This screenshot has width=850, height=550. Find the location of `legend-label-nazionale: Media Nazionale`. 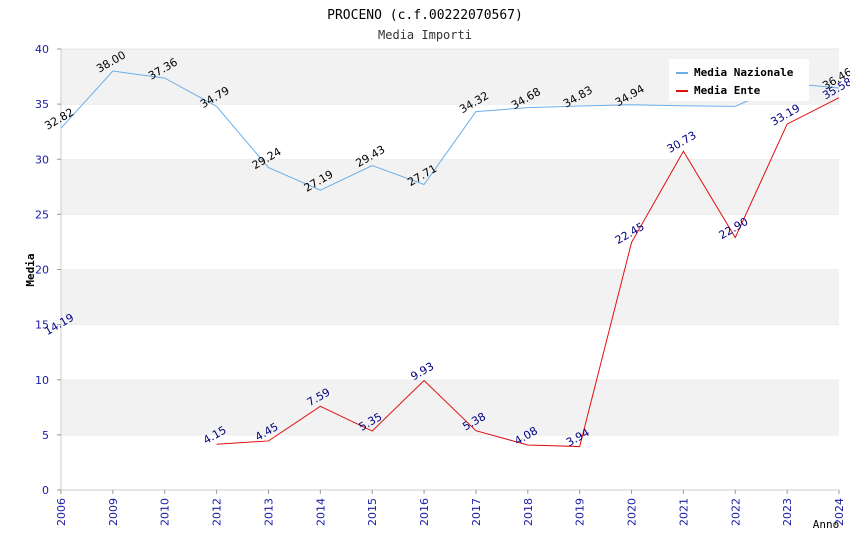

legend-label-nazionale: Media Nazionale is located at coordinates (744, 72).